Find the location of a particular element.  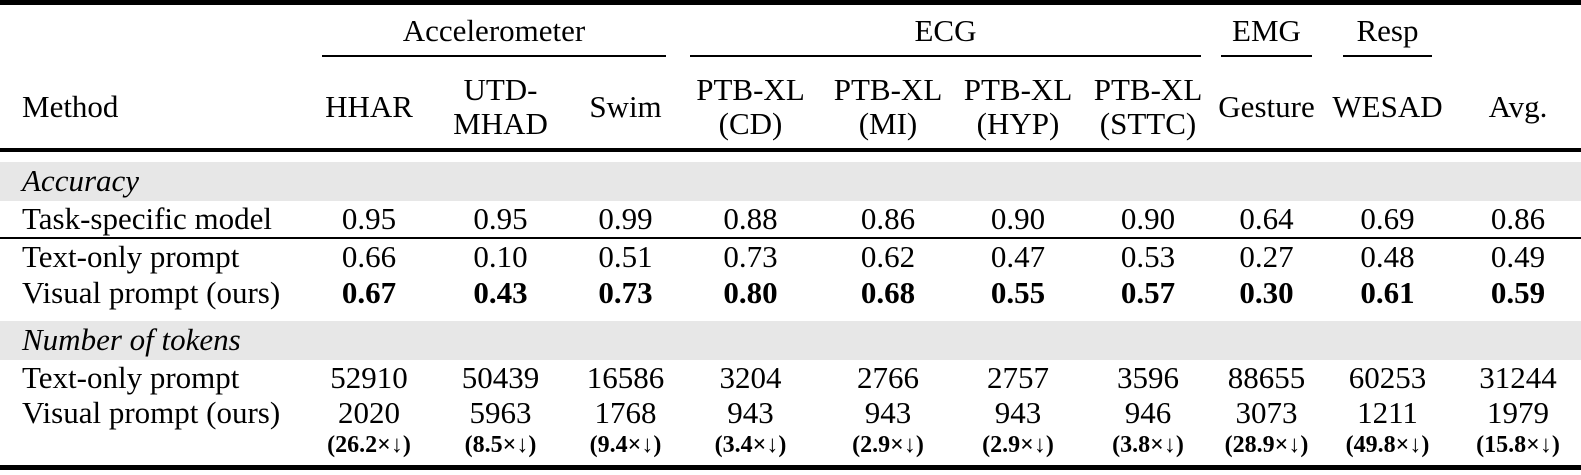

cell-value: 31244 is located at coordinates (1518, 377).